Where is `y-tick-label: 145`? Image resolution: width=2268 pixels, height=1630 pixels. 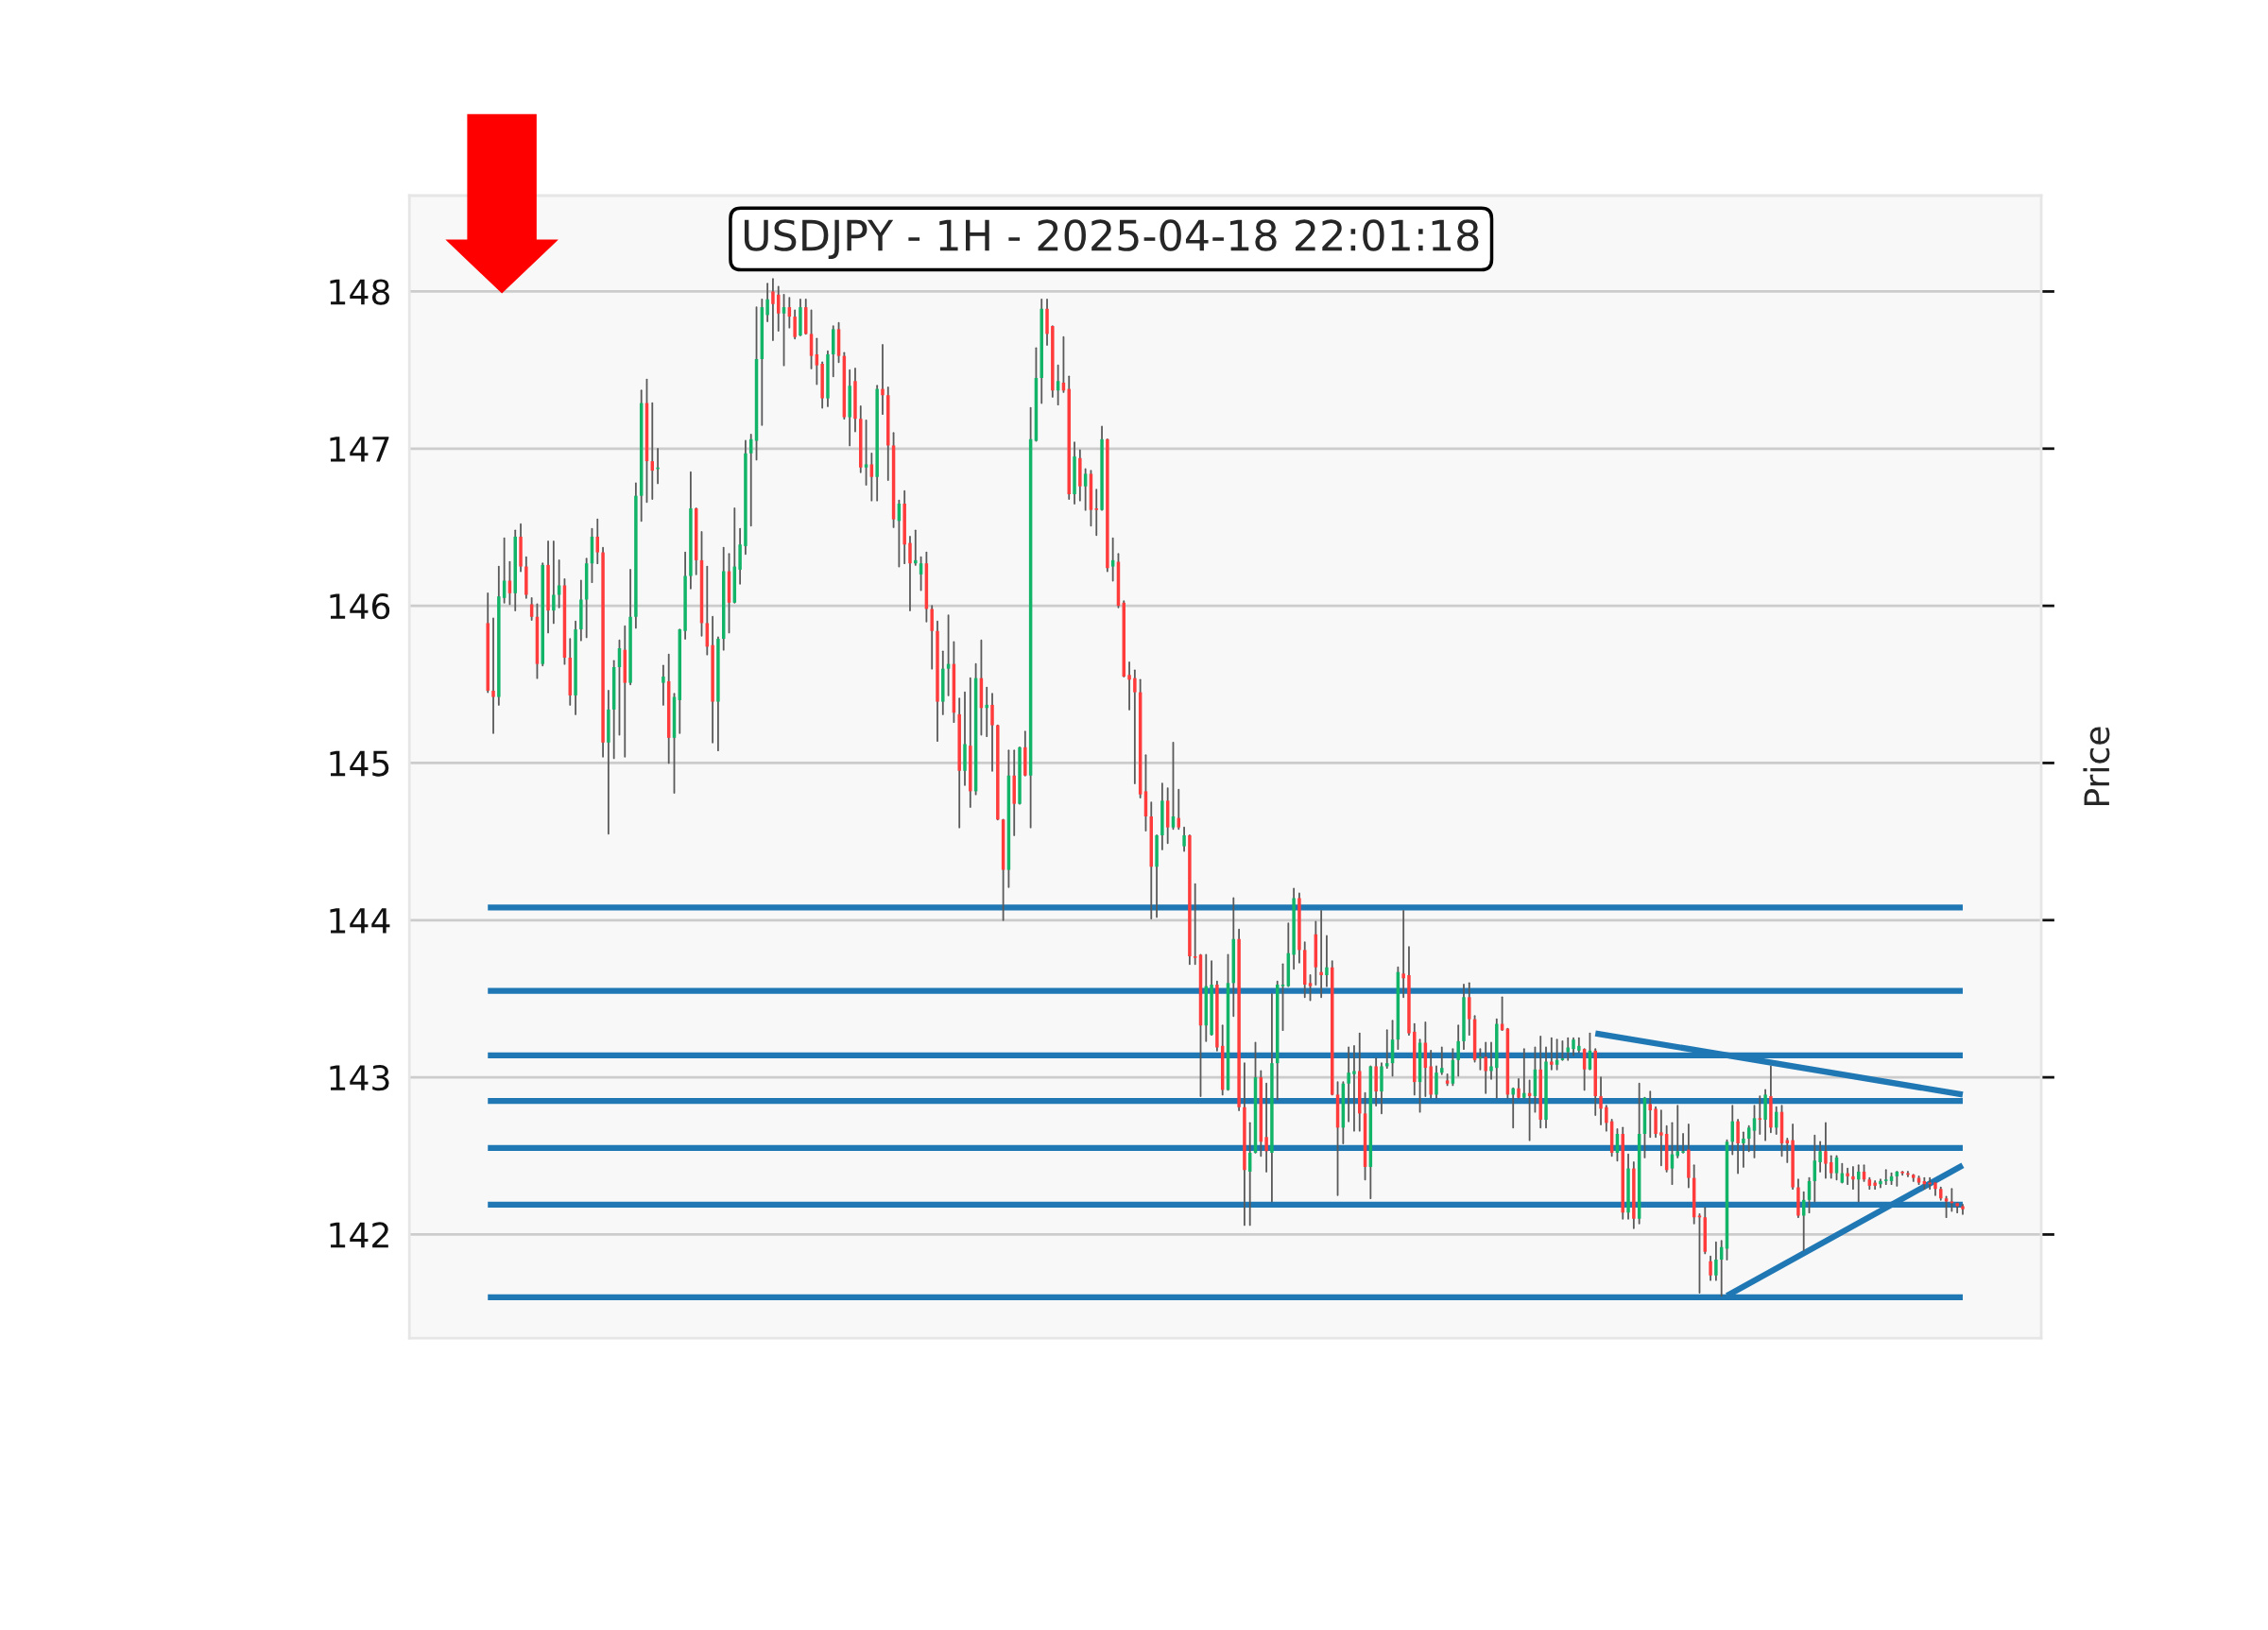
y-tick-label: 145 is located at coordinates (359, 764).